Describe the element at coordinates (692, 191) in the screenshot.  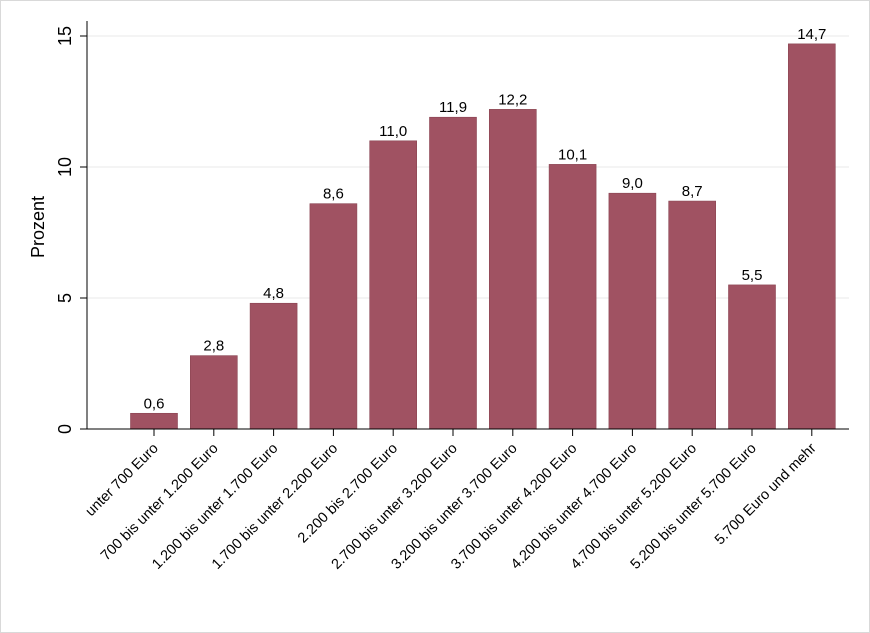
I see `data-label: 8,7` at that location.